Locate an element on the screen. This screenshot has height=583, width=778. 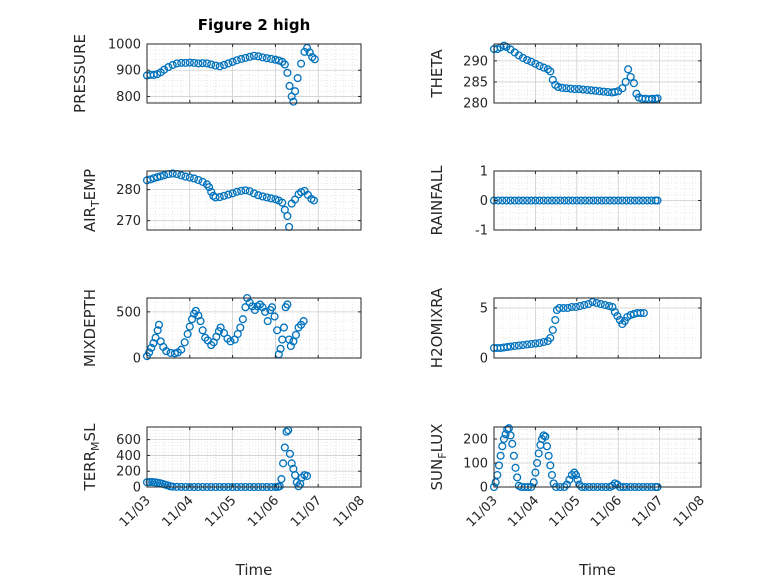
subplot-pressure: 800 900 1000 PRESSURE Figure 2 high is located at coordinates (216, 64).